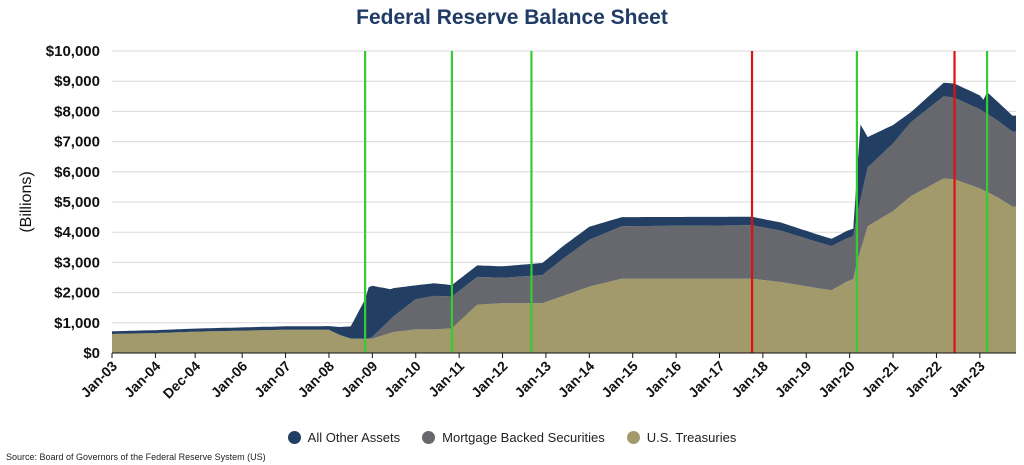 Image resolution: width=1024 pixels, height=465 pixels. I want to click on legend-item: All Other Assets, so click(344, 437).